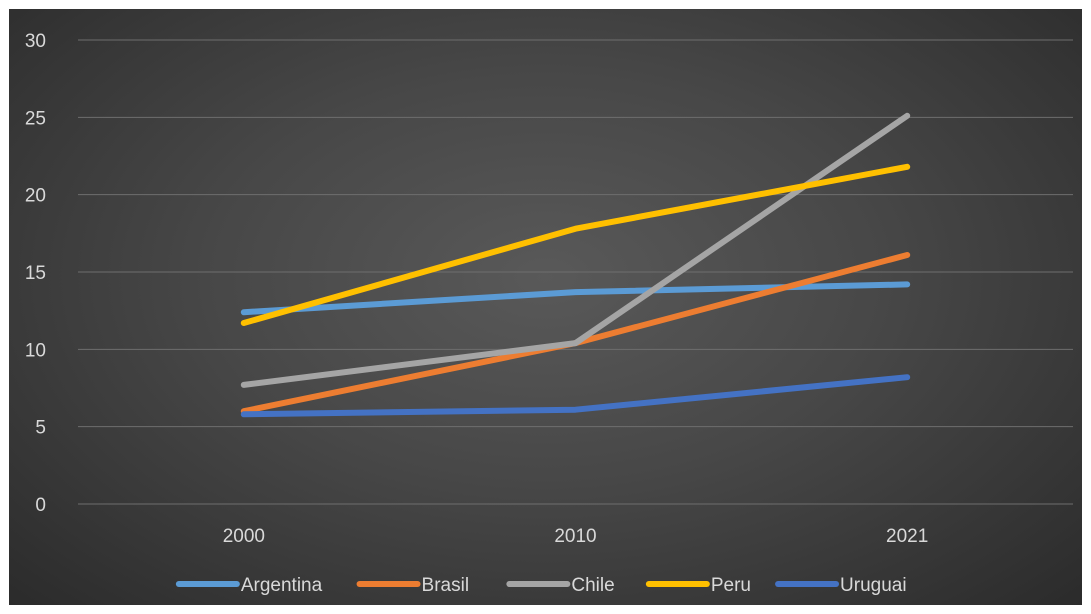 The width and height of the screenshot is (1091, 614). What do you see at coordinates (575, 298) in the screenshot?
I see `series-line-argentina` at bounding box center [575, 298].